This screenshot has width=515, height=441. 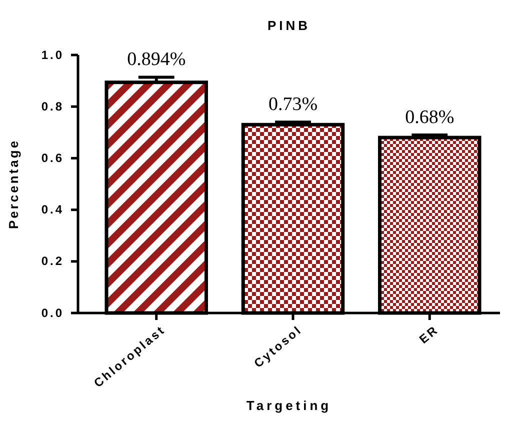 What do you see at coordinates (289, 405) in the screenshot?
I see `x-axis-title: Targeting` at bounding box center [289, 405].